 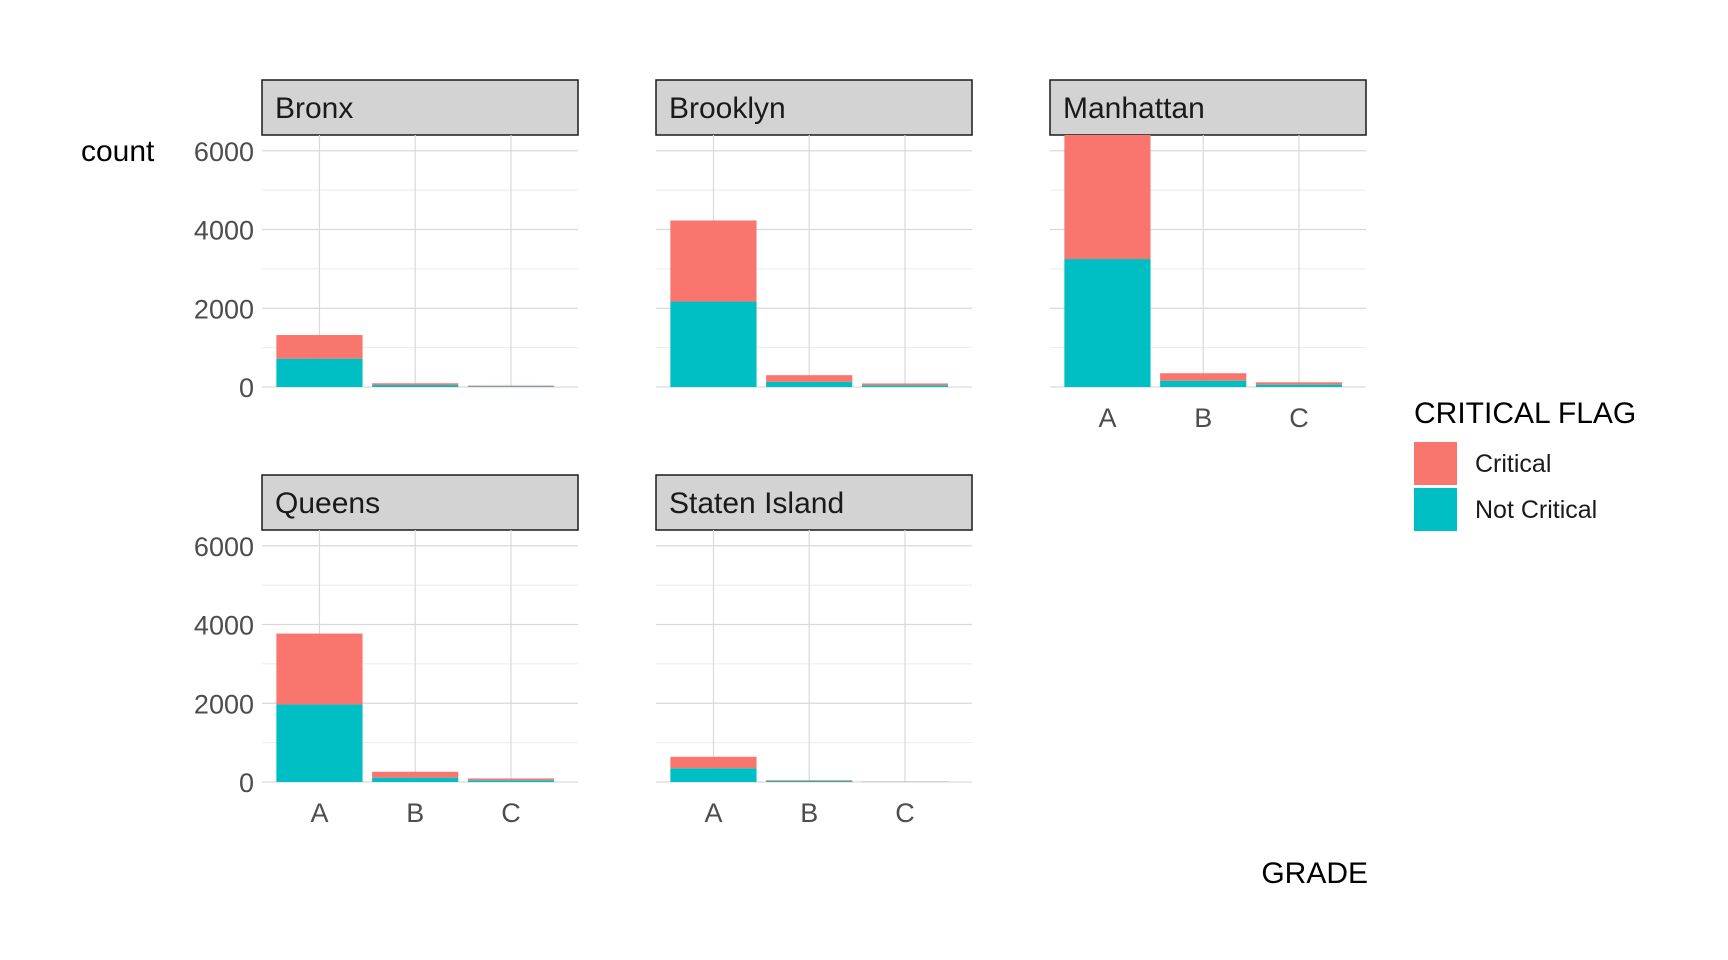 What do you see at coordinates (327, 503) in the screenshot?
I see `strip-label-queens: Queens` at bounding box center [327, 503].